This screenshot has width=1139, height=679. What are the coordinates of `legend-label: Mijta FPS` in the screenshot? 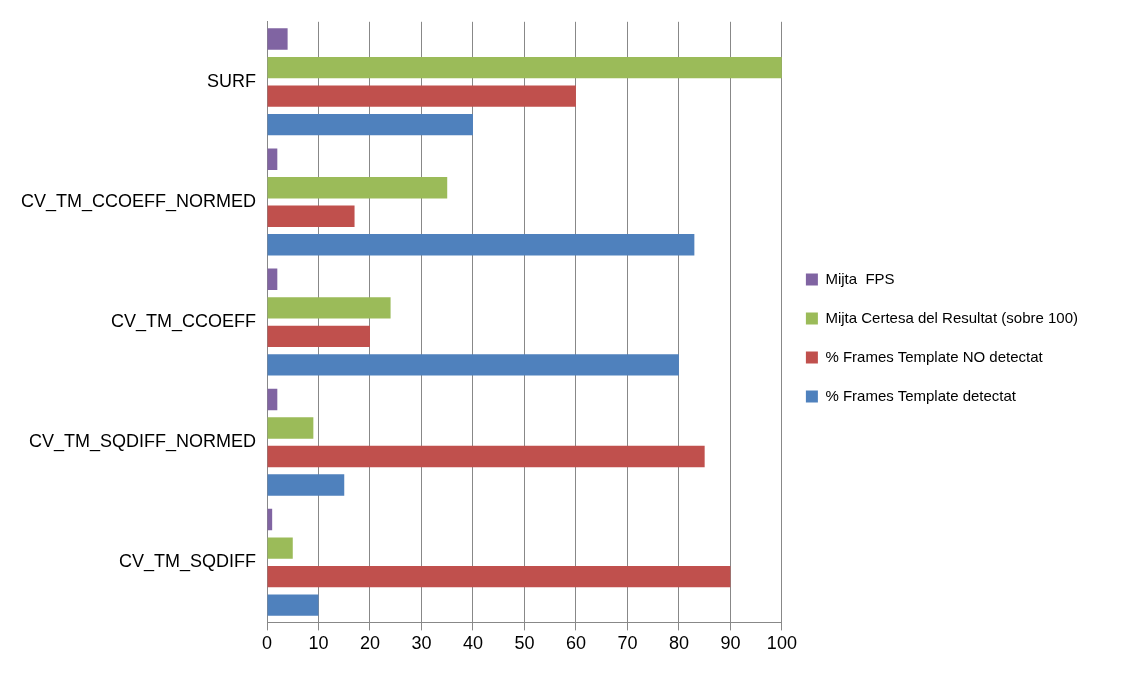 It's located at (860, 278).